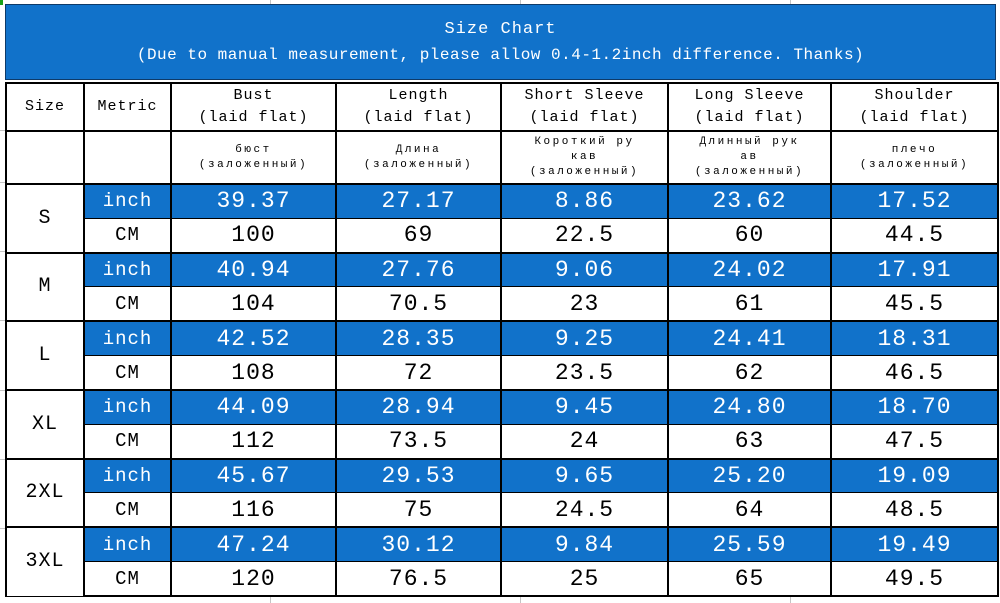 The width and height of the screenshot is (1000, 603). What do you see at coordinates (253, 406) in the screenshot?
I see `value-cell: 44.09` at bounding box center [253, 406].